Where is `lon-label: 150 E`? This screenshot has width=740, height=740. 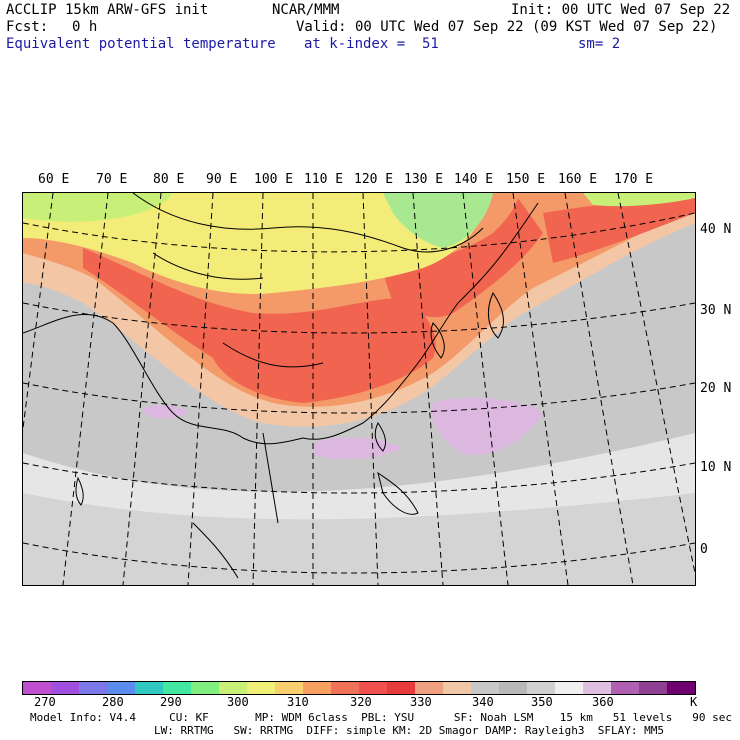
lon-label: 150 E is located at coordinates (526, 179).